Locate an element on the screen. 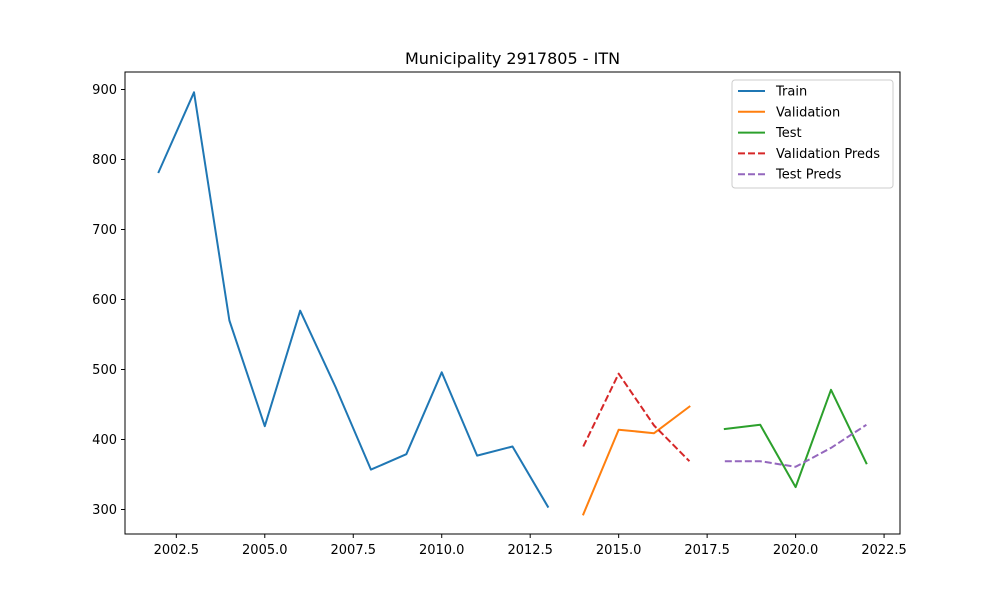 Image resolution: width=1000 pixels, height=600 pixels. y-tick-label: 600 is located at coordinates (104, 300).